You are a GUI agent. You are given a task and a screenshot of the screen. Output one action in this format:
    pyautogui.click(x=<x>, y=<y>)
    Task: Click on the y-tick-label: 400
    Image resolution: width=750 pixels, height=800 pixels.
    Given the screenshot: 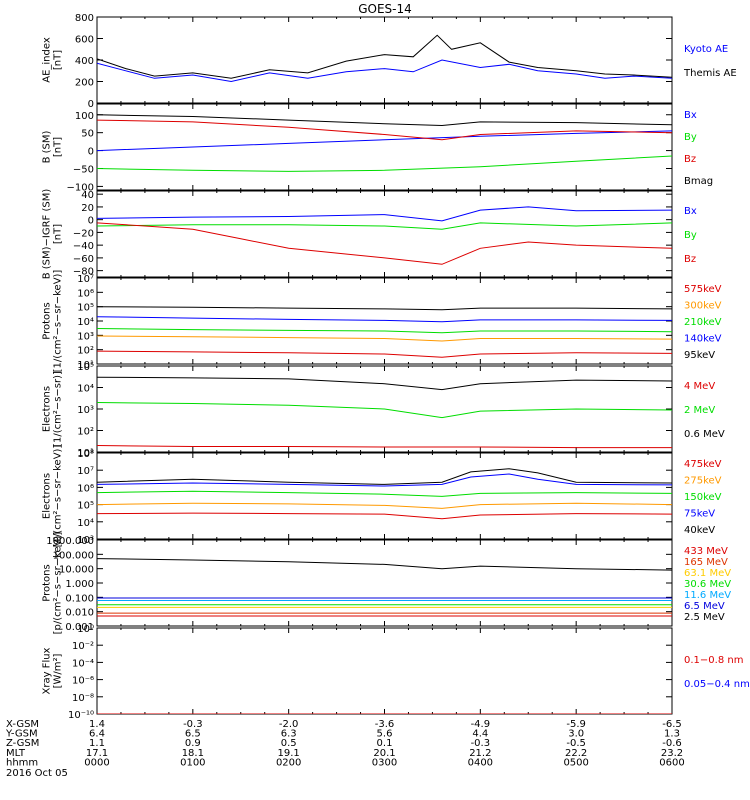 What is the action you would take?
    pyautogui.click(x=84, y=61)
    